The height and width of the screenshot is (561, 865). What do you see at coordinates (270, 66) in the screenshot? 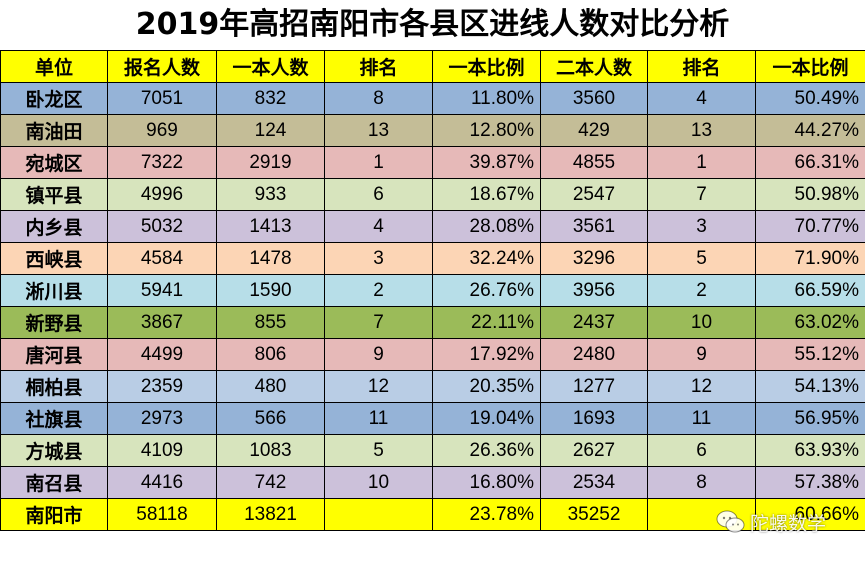
I see `header-tier1-count: 一本人数` at bounding box center [270, 66].